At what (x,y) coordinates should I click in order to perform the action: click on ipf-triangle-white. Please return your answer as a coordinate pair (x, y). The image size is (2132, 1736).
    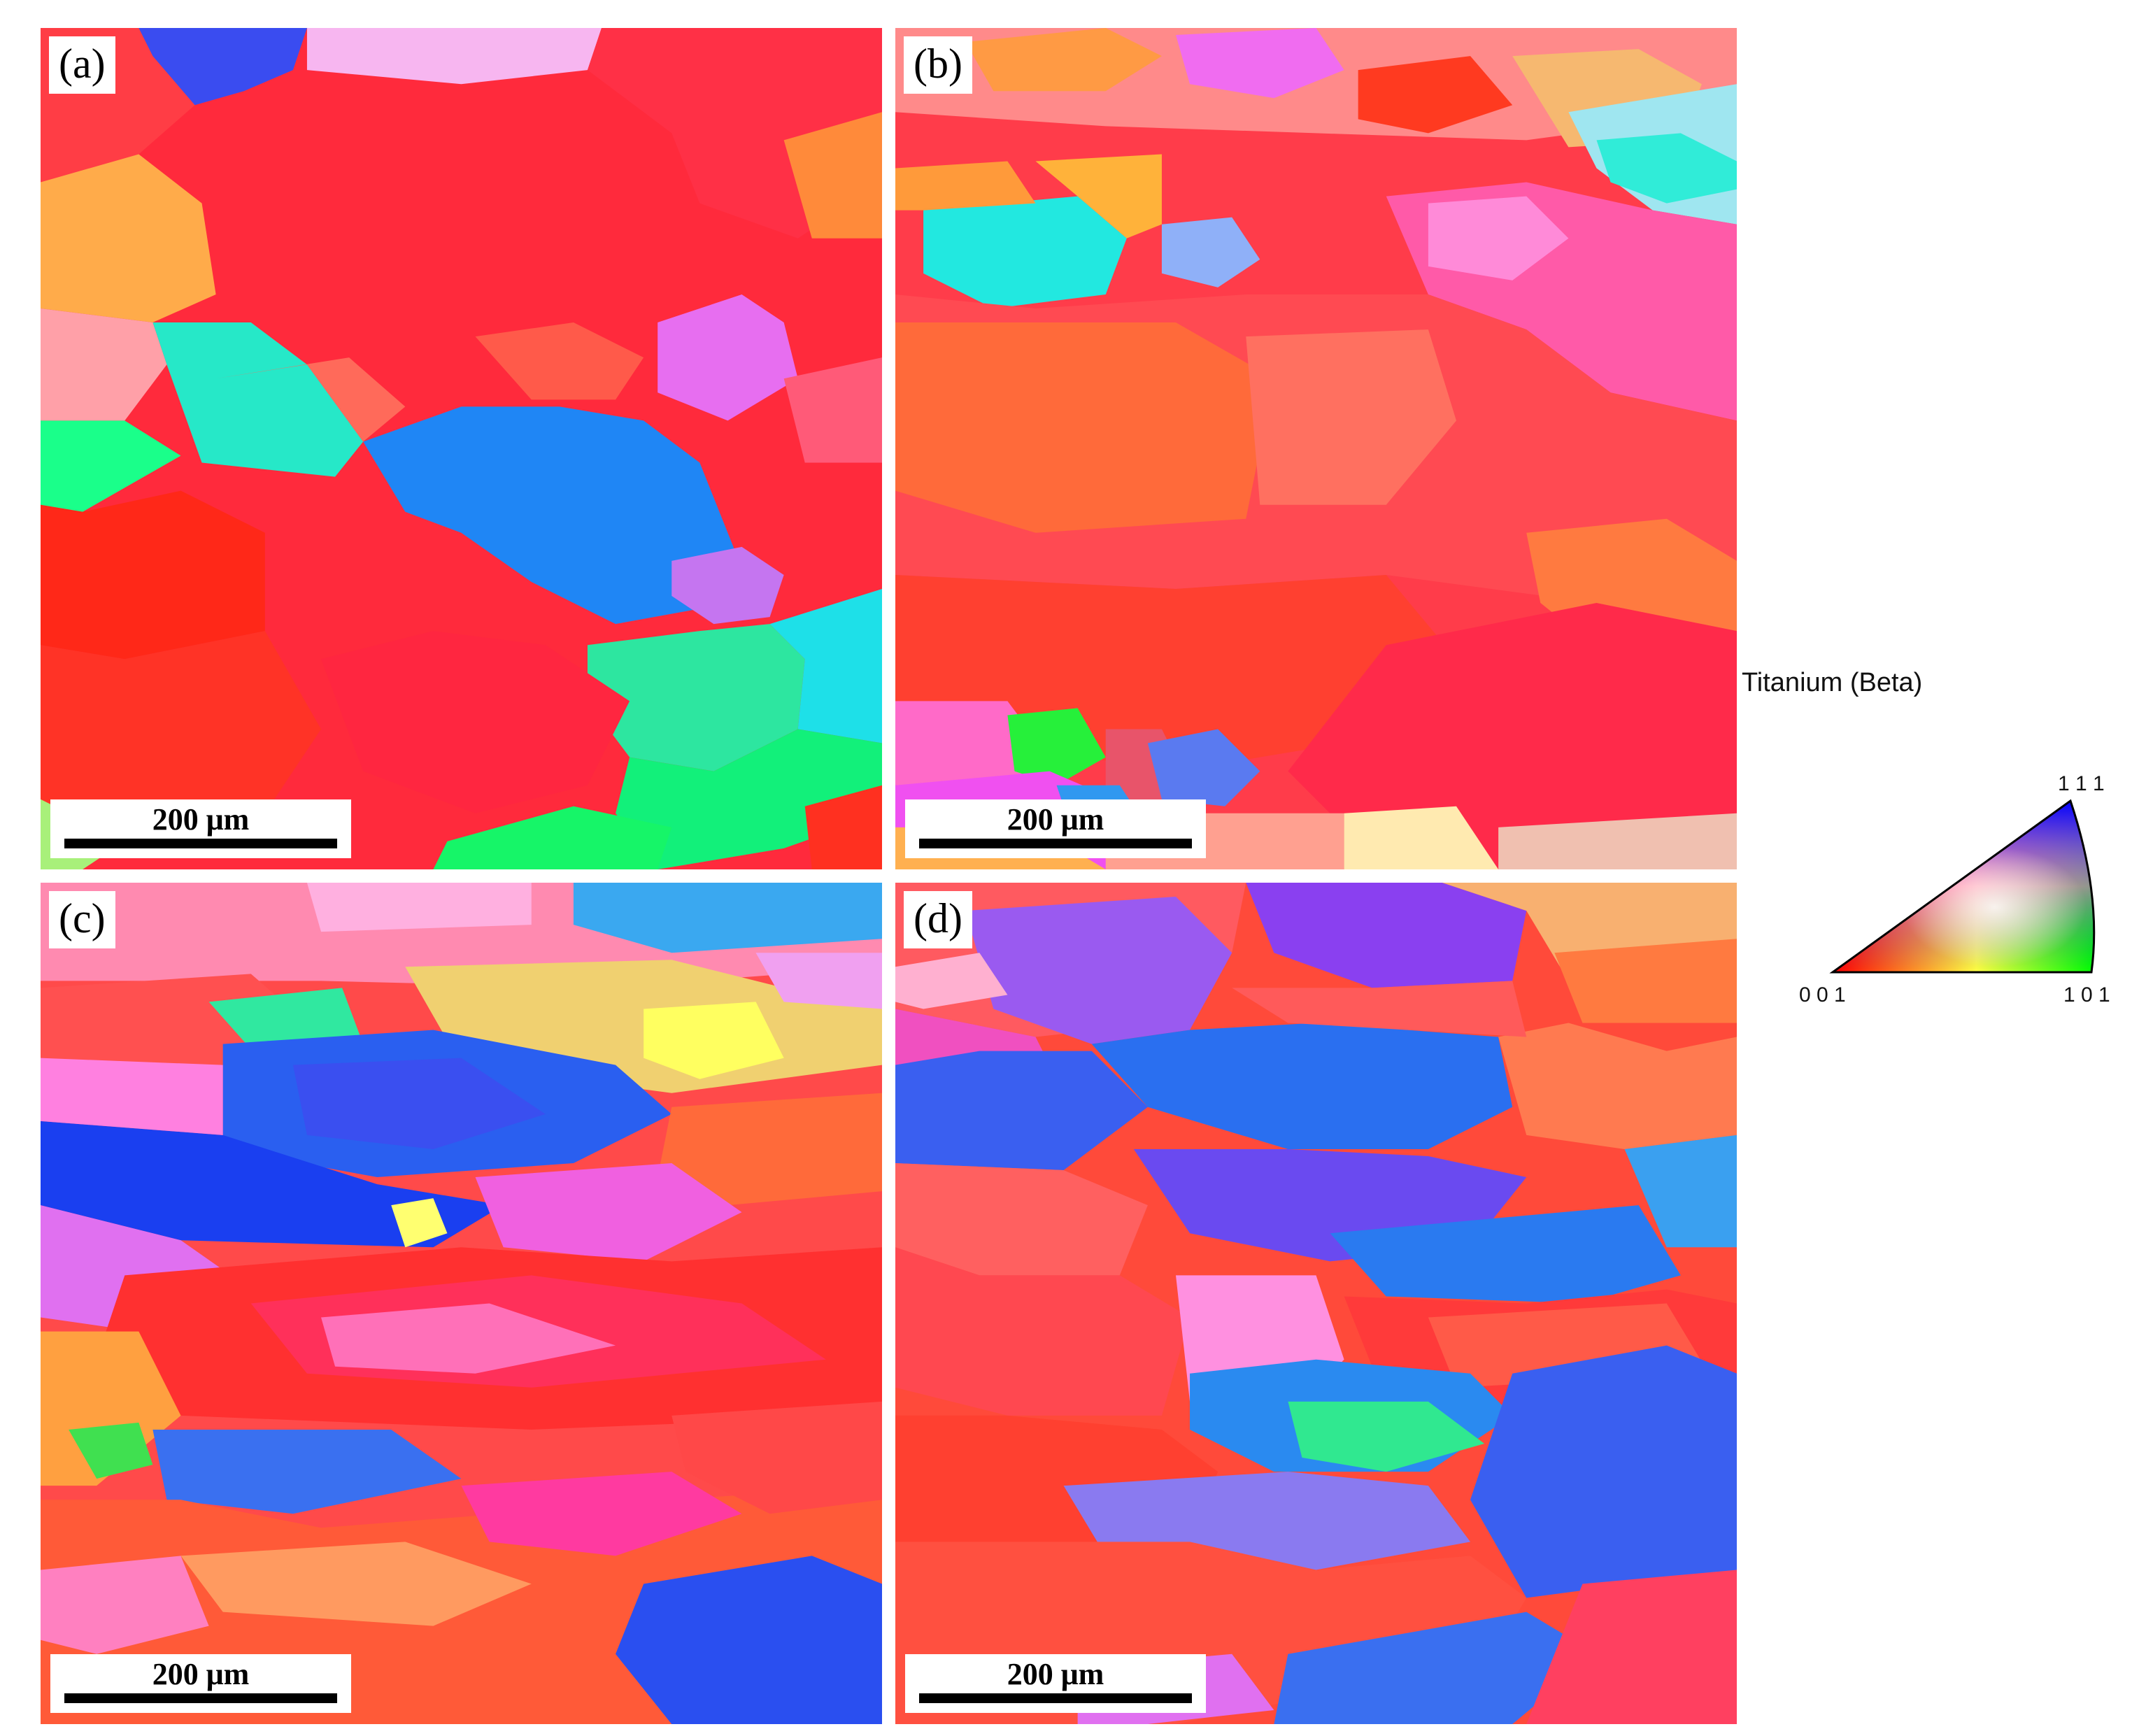
    Looking at the image, I should click on (1963, 887).